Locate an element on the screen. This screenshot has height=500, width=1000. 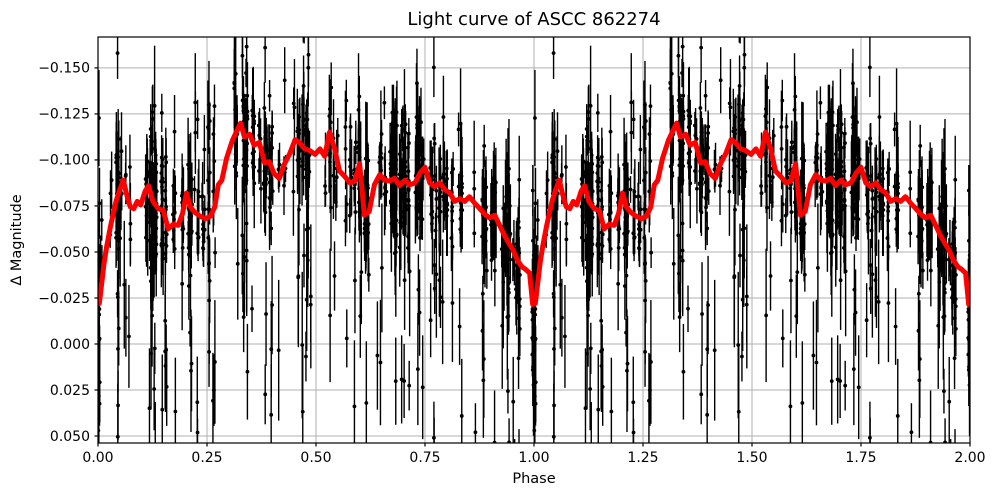
y-tick-label: 0.025 is located at coordinates (70, 391).